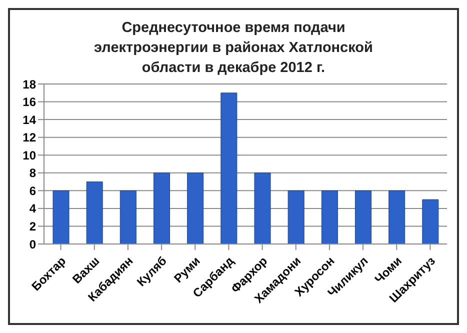  I want to click on y-tick-label: 6, so click(32, 191).